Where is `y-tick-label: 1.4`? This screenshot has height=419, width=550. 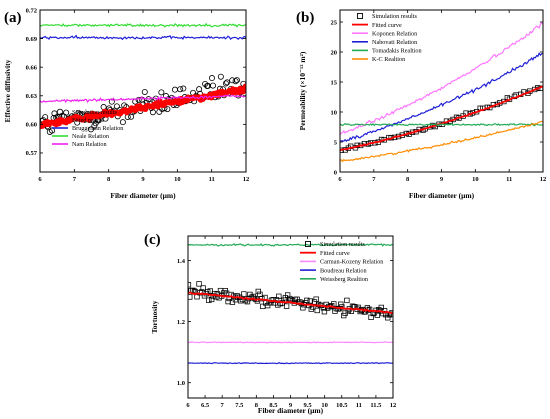
y-tick-label: 1.4 is located at coordinates (181, 261).